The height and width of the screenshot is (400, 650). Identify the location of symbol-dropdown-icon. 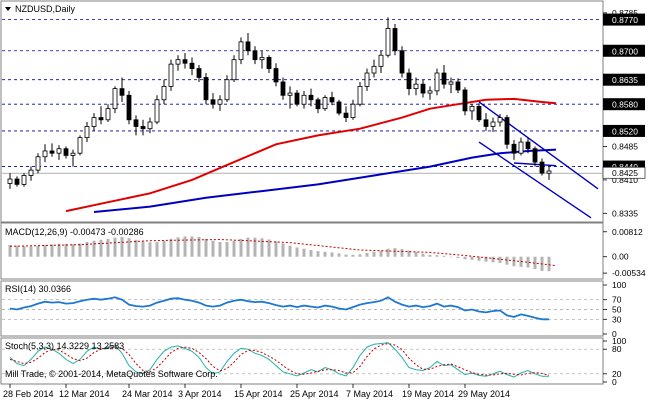
(8, 9).